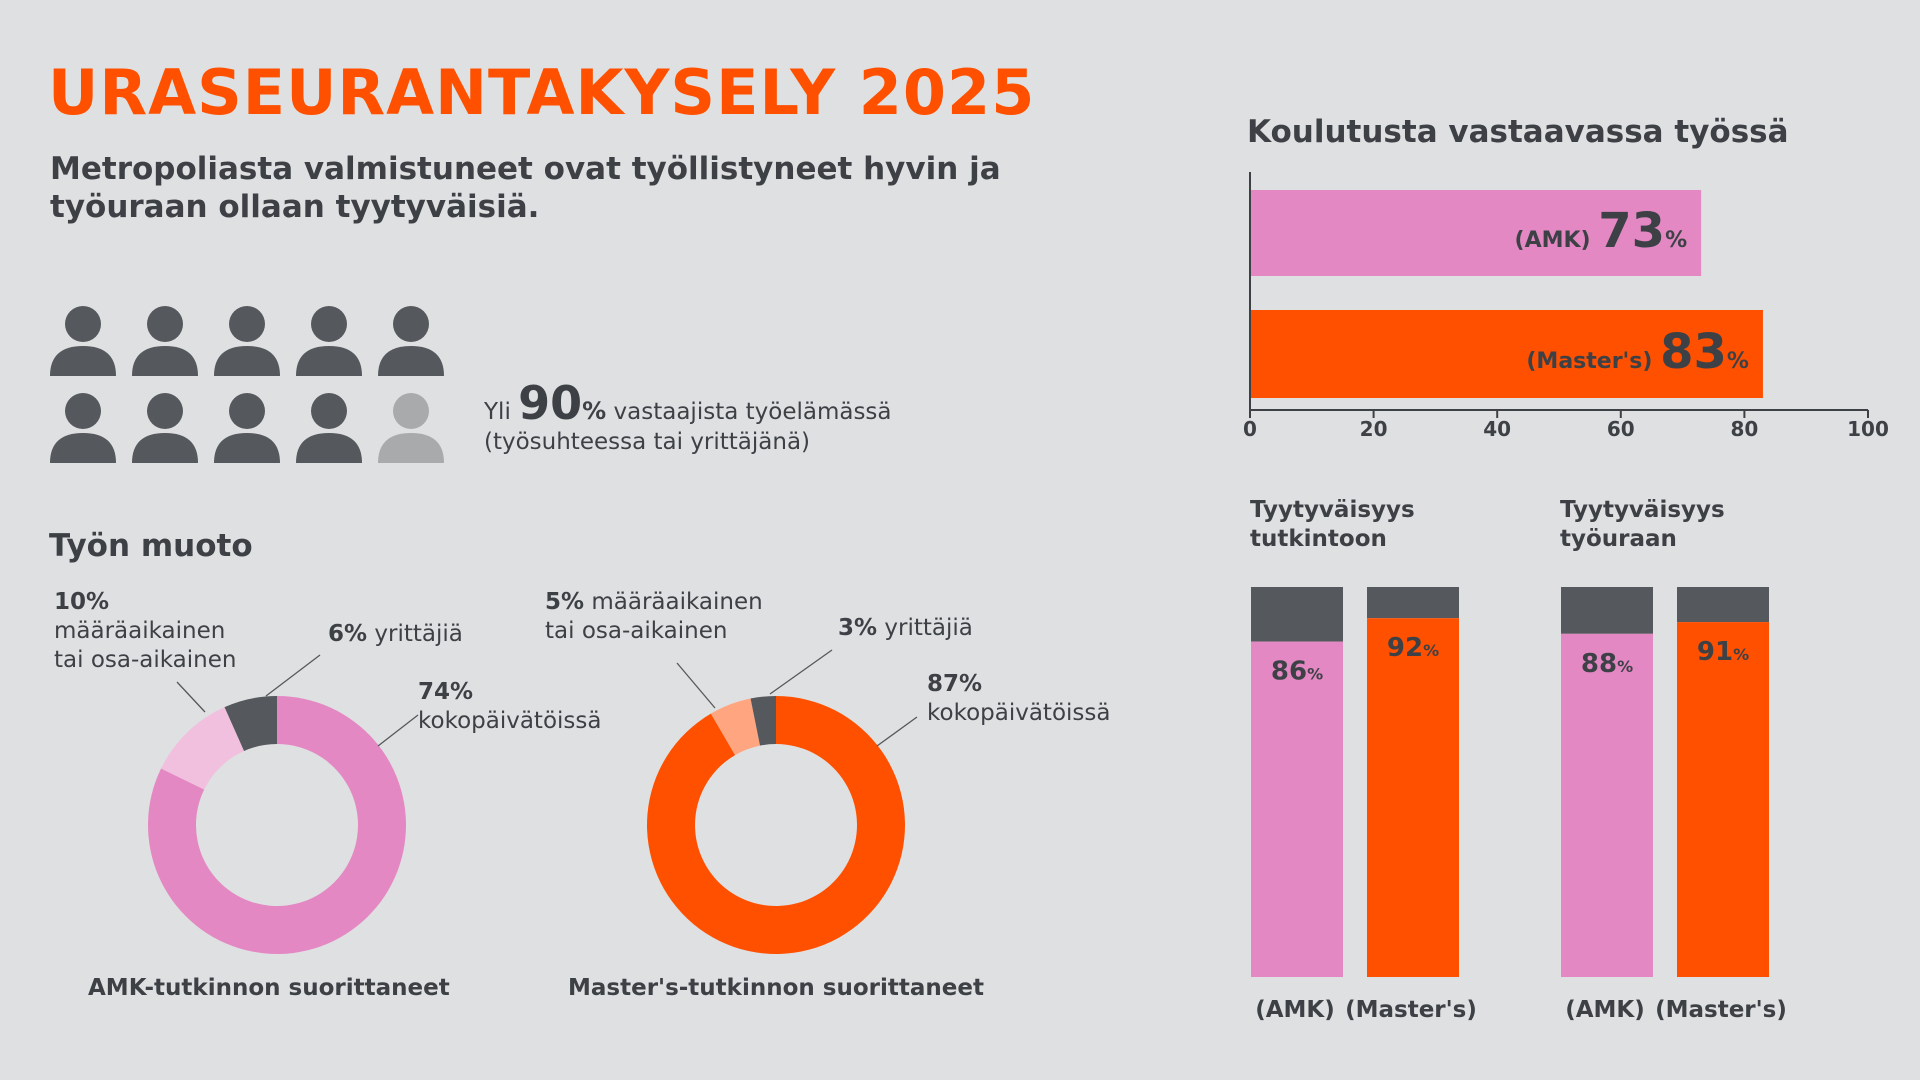  What do you see at coordinates (1642, 510) in the screenshot?
I see `col2-title-line1: Tyytyväisyys` at bounding box center [1642, 510].